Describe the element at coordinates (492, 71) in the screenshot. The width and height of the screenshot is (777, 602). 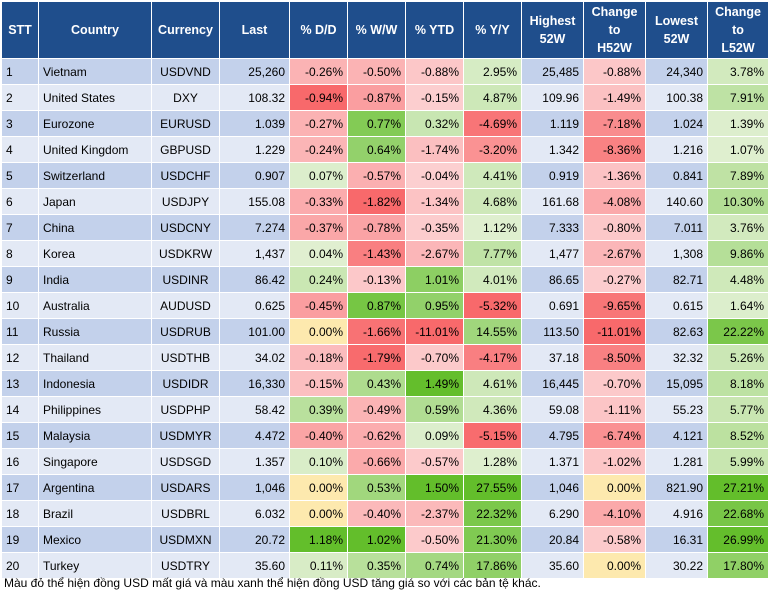
I see `pct-year-cell: 2.95%` at that location.